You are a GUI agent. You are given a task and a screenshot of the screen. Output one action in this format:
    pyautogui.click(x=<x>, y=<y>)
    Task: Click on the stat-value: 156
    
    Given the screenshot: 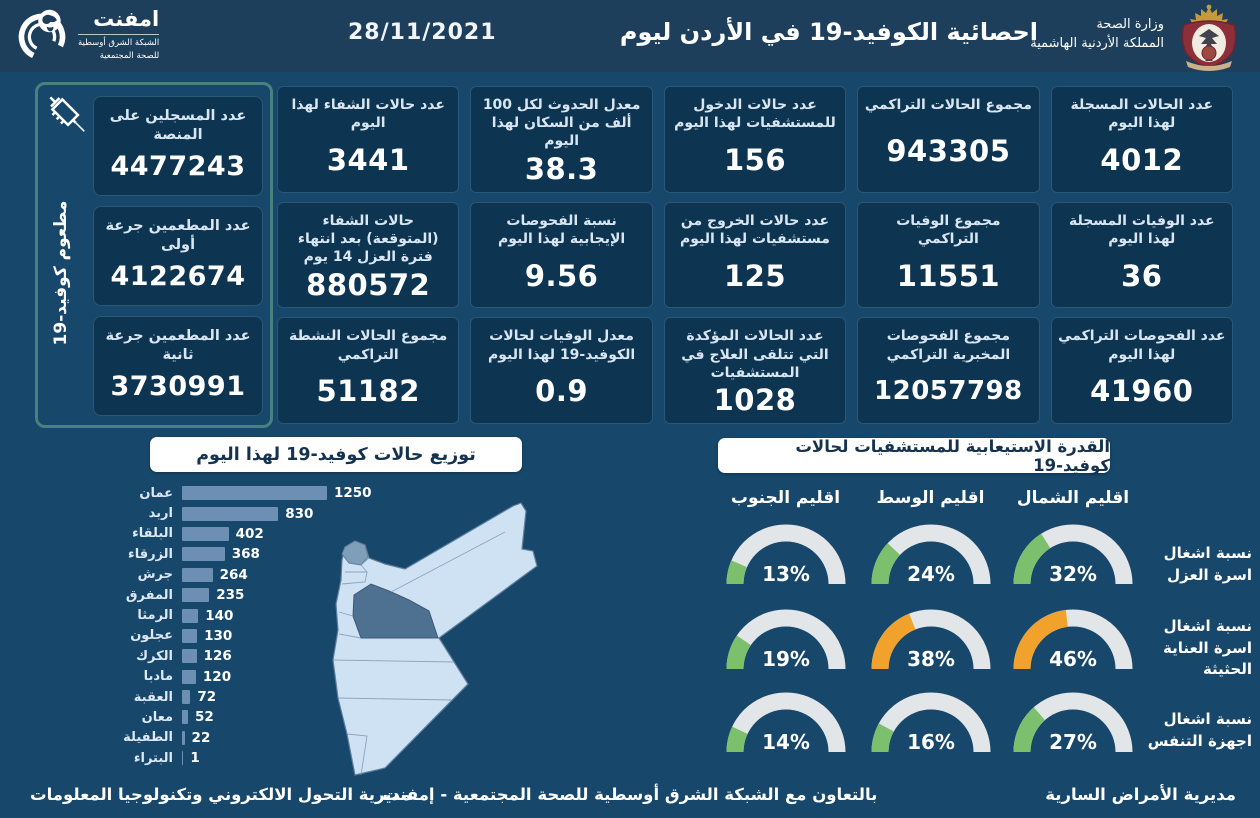 What is the action you would take?
    pyautogui.click(x=755, y=160)
    